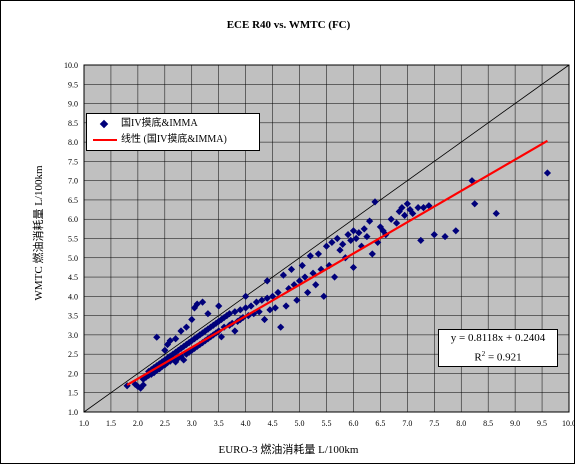  I want to click on y-tick-label: 1.0, so click(73, 412).